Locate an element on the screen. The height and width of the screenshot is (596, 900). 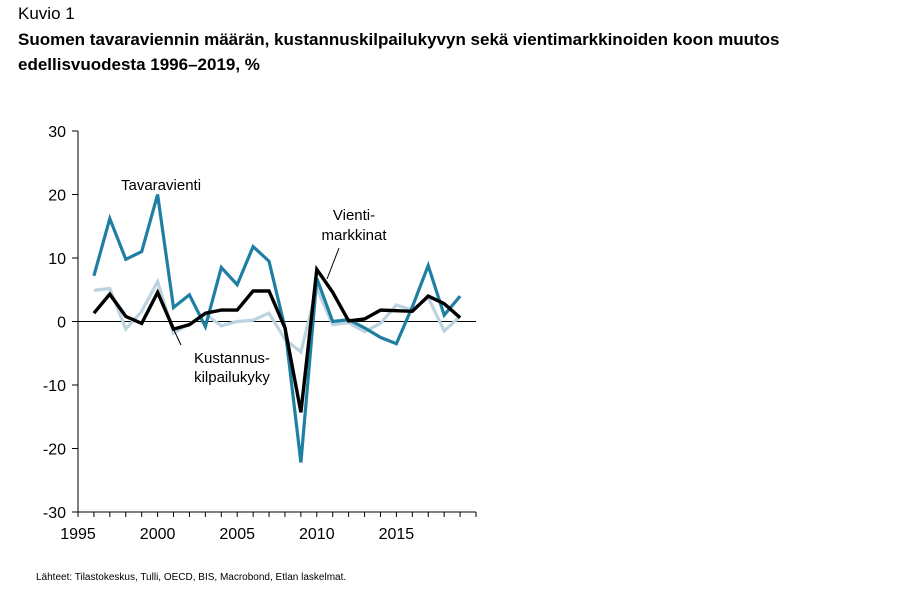
y-axis-ticks: 30 20 10 0 -10 -20 -30 is located at coordinates (60, 323).